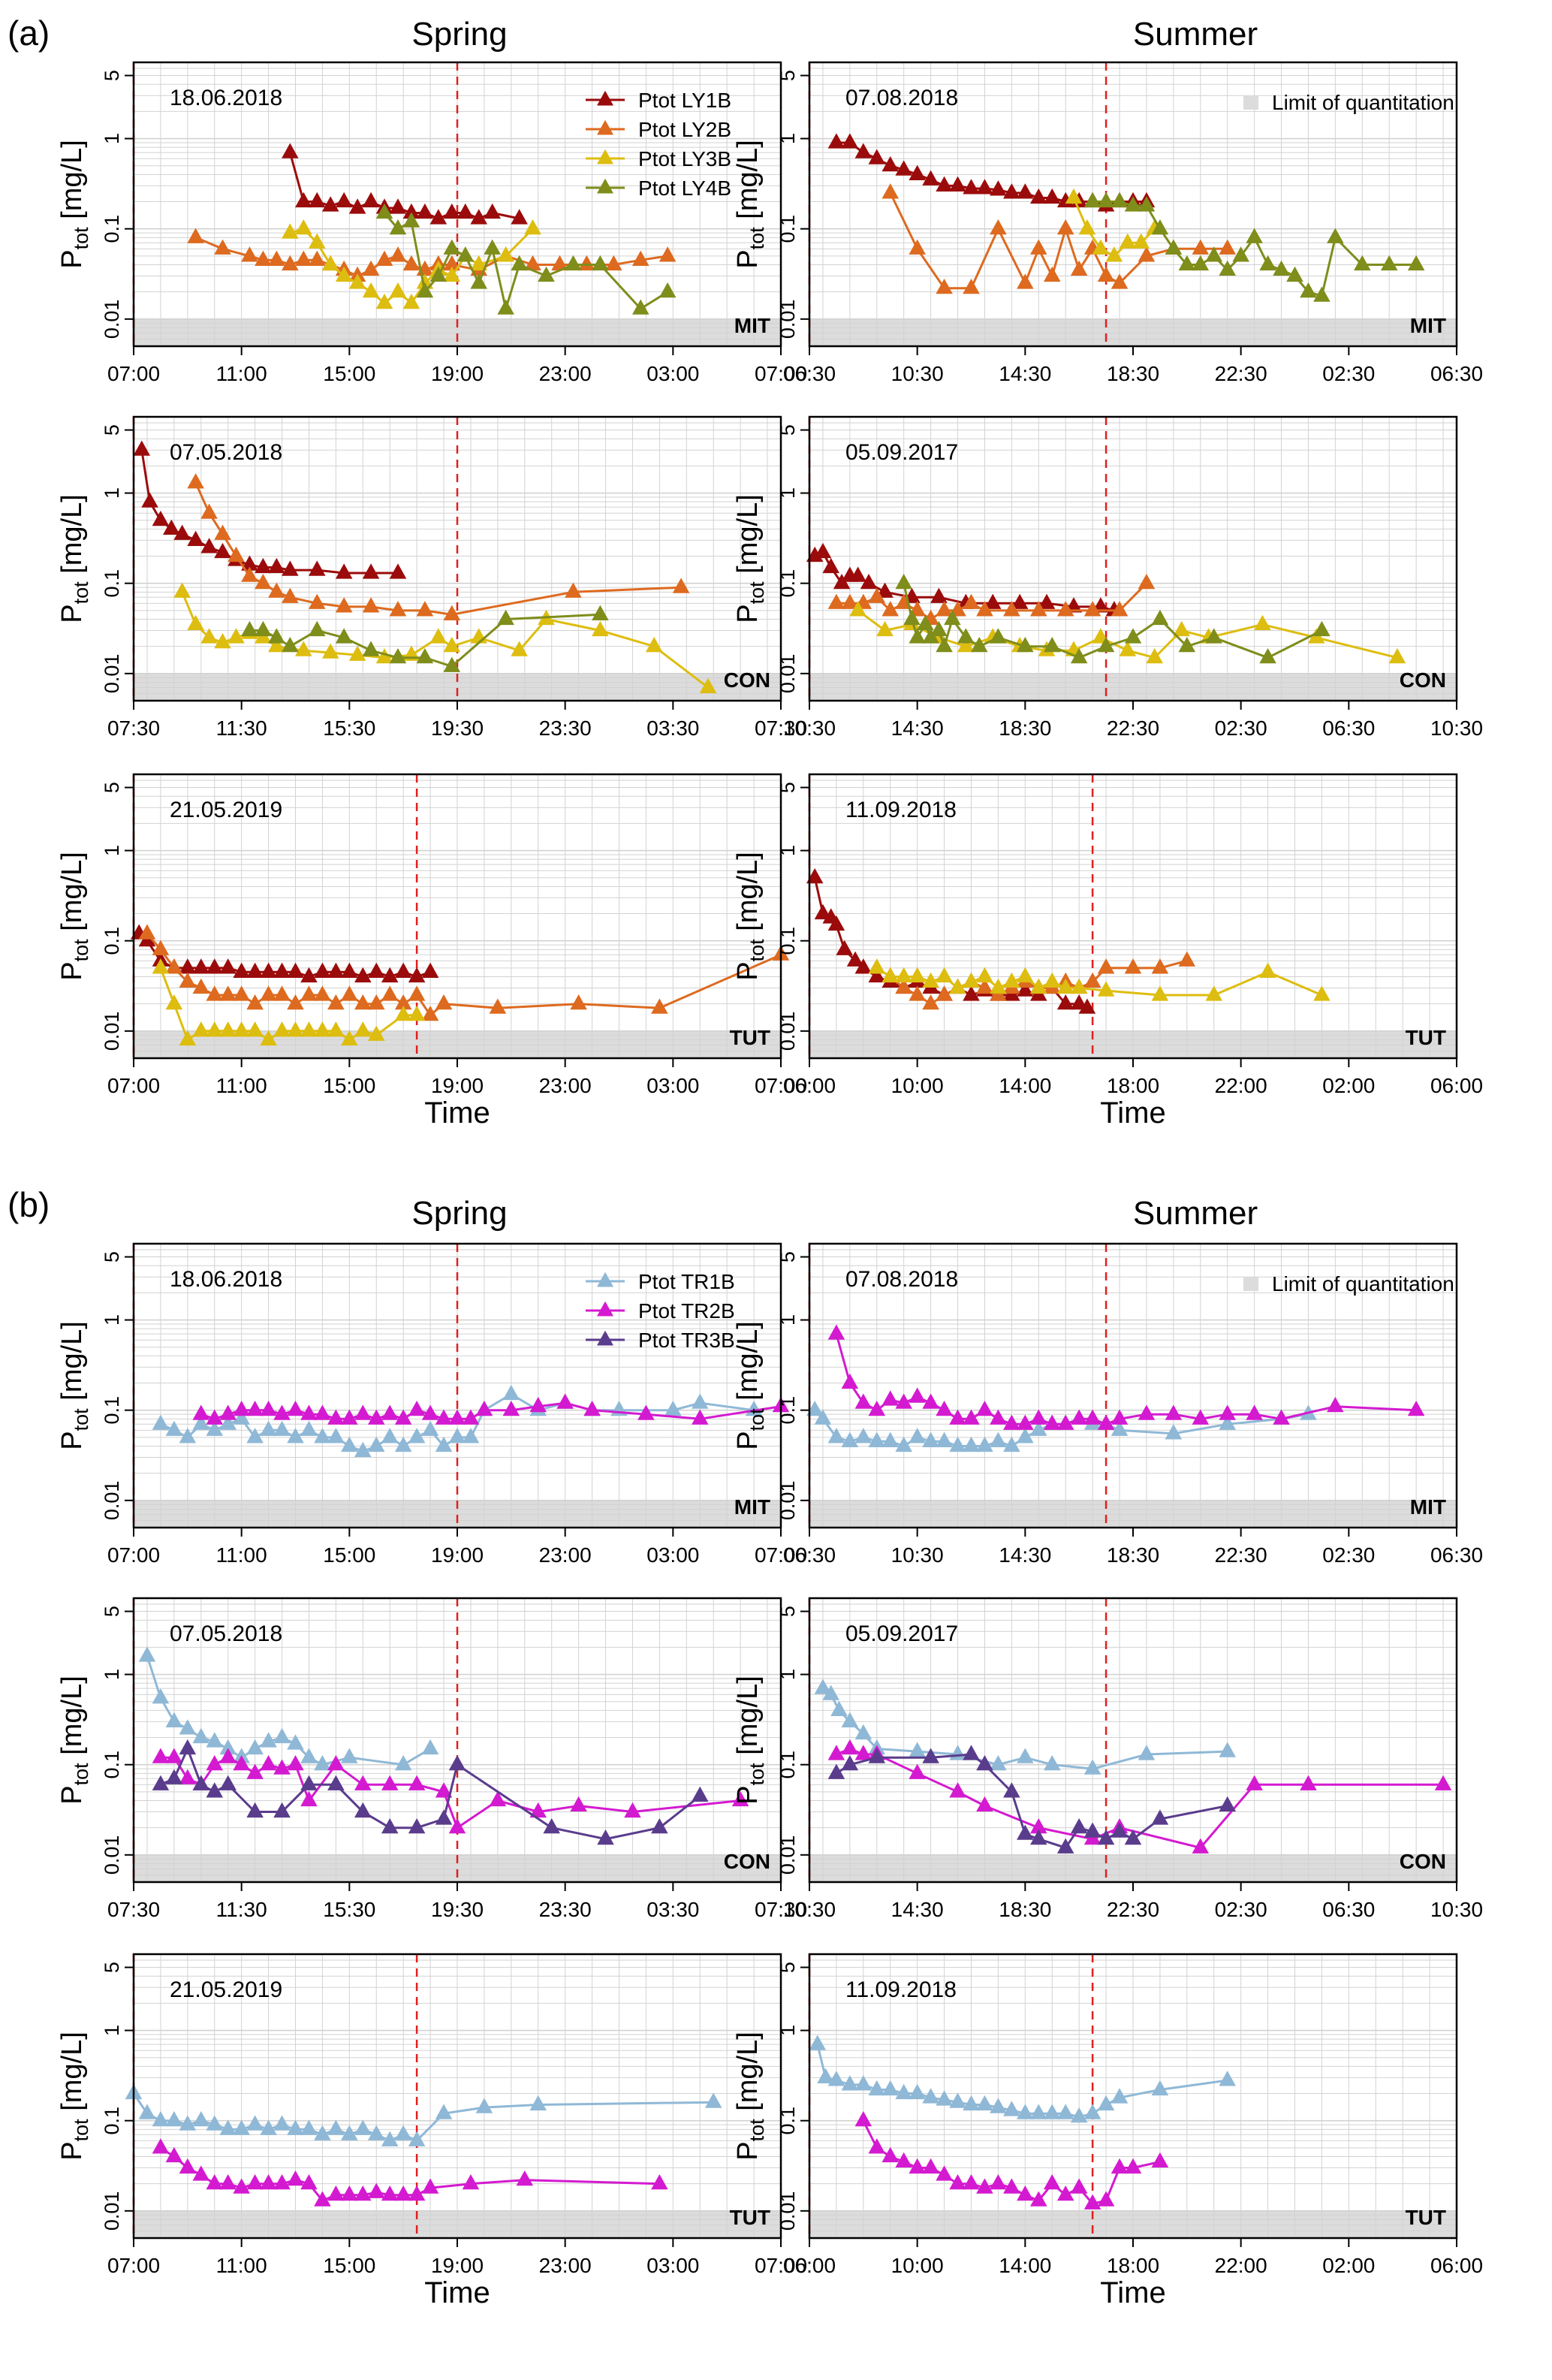  What do you see at coordinates (1025, 1909) in the screenshot?
I see `x-tick-label: 18:30` at bounding box center [1025, 1909].